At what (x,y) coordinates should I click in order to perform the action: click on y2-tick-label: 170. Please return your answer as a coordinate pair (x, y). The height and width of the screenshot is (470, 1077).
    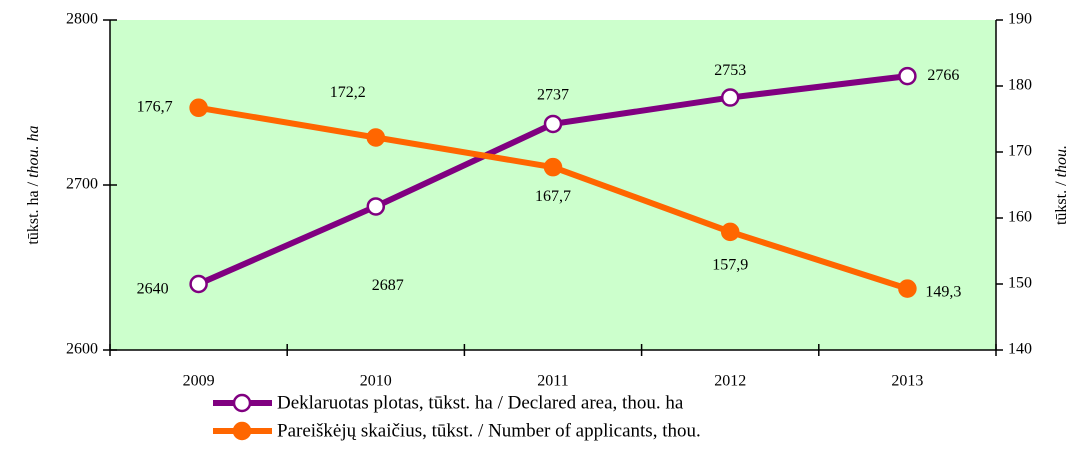
    Looking at the image, I should click on (1020, 151).